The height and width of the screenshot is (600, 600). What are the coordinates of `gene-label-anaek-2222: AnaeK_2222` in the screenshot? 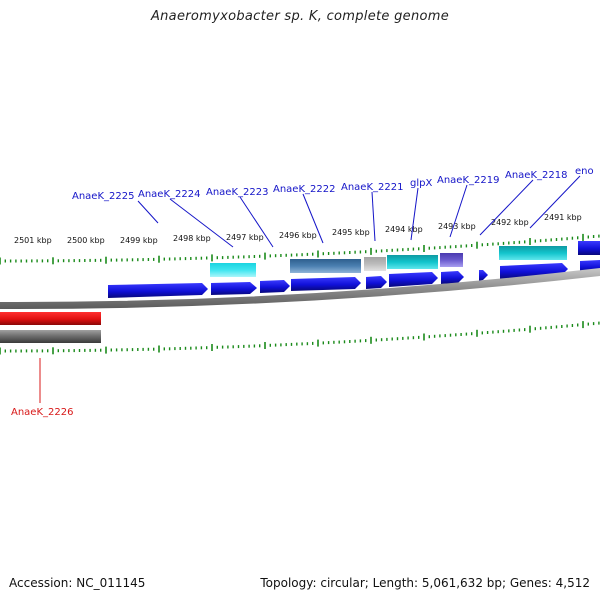 It's located at (304, 189).